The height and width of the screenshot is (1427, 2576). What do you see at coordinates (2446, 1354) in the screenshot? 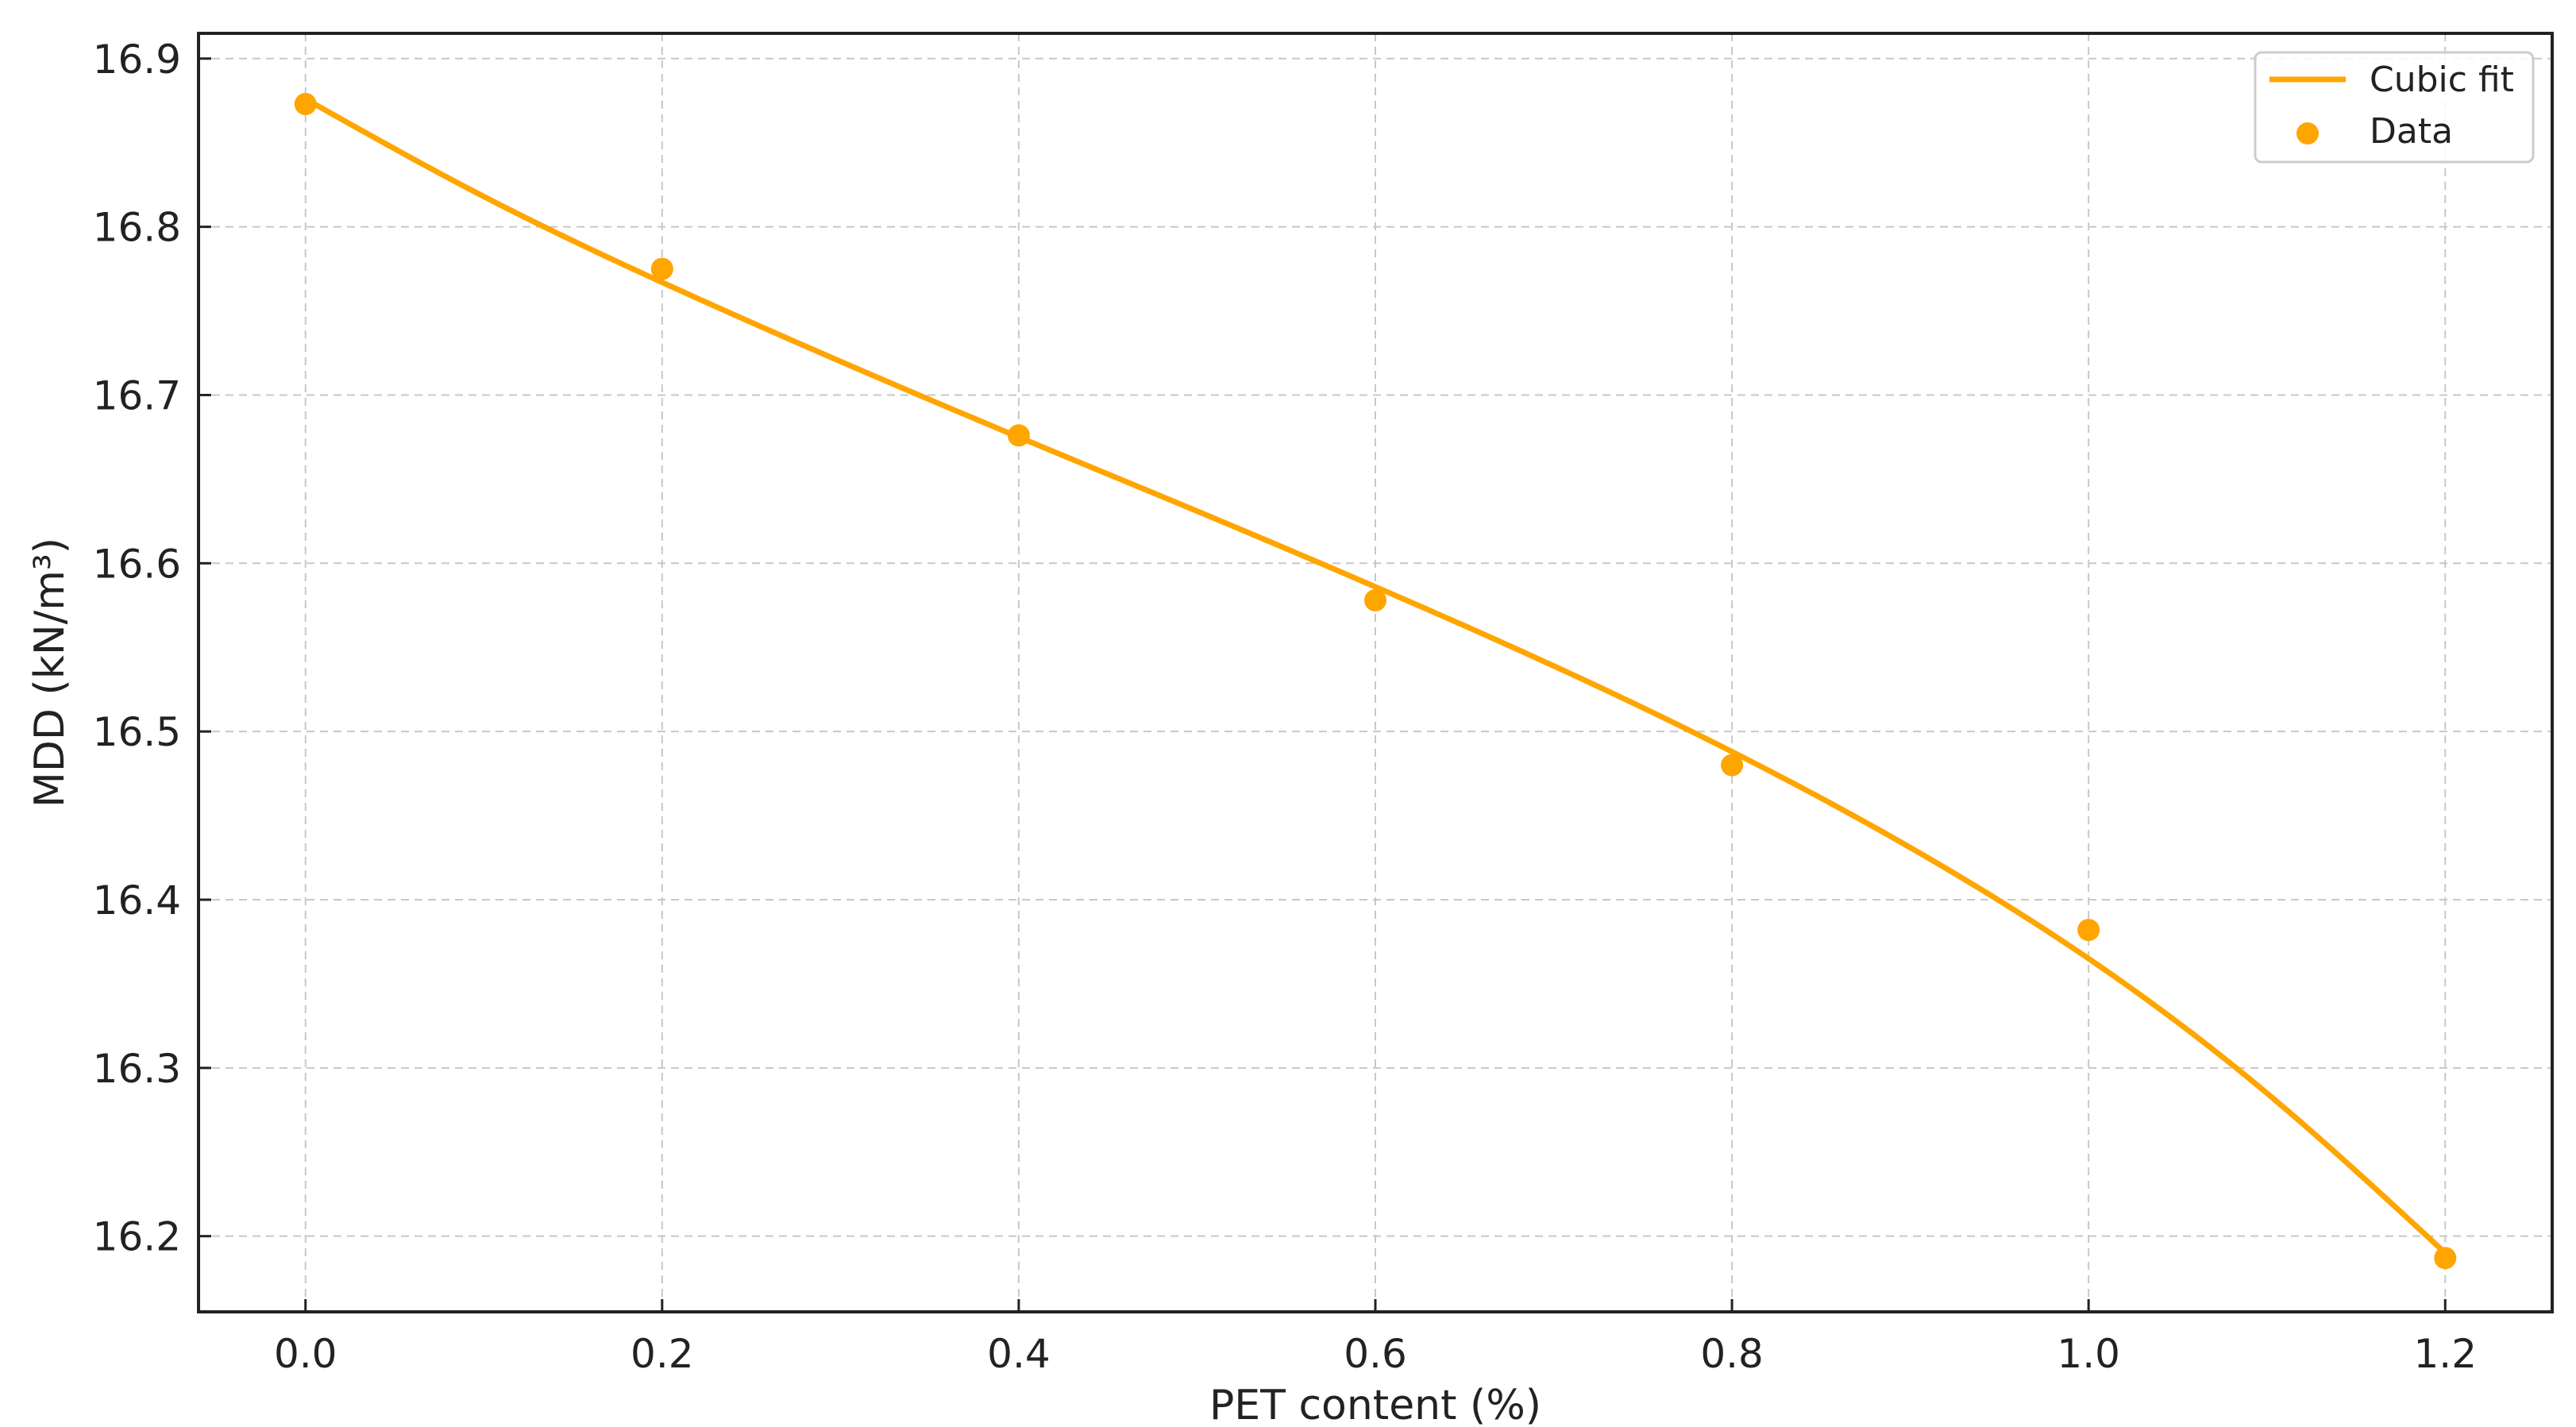
I see `x-tick-label: 1.2` at bounding box center [2446, 1354].